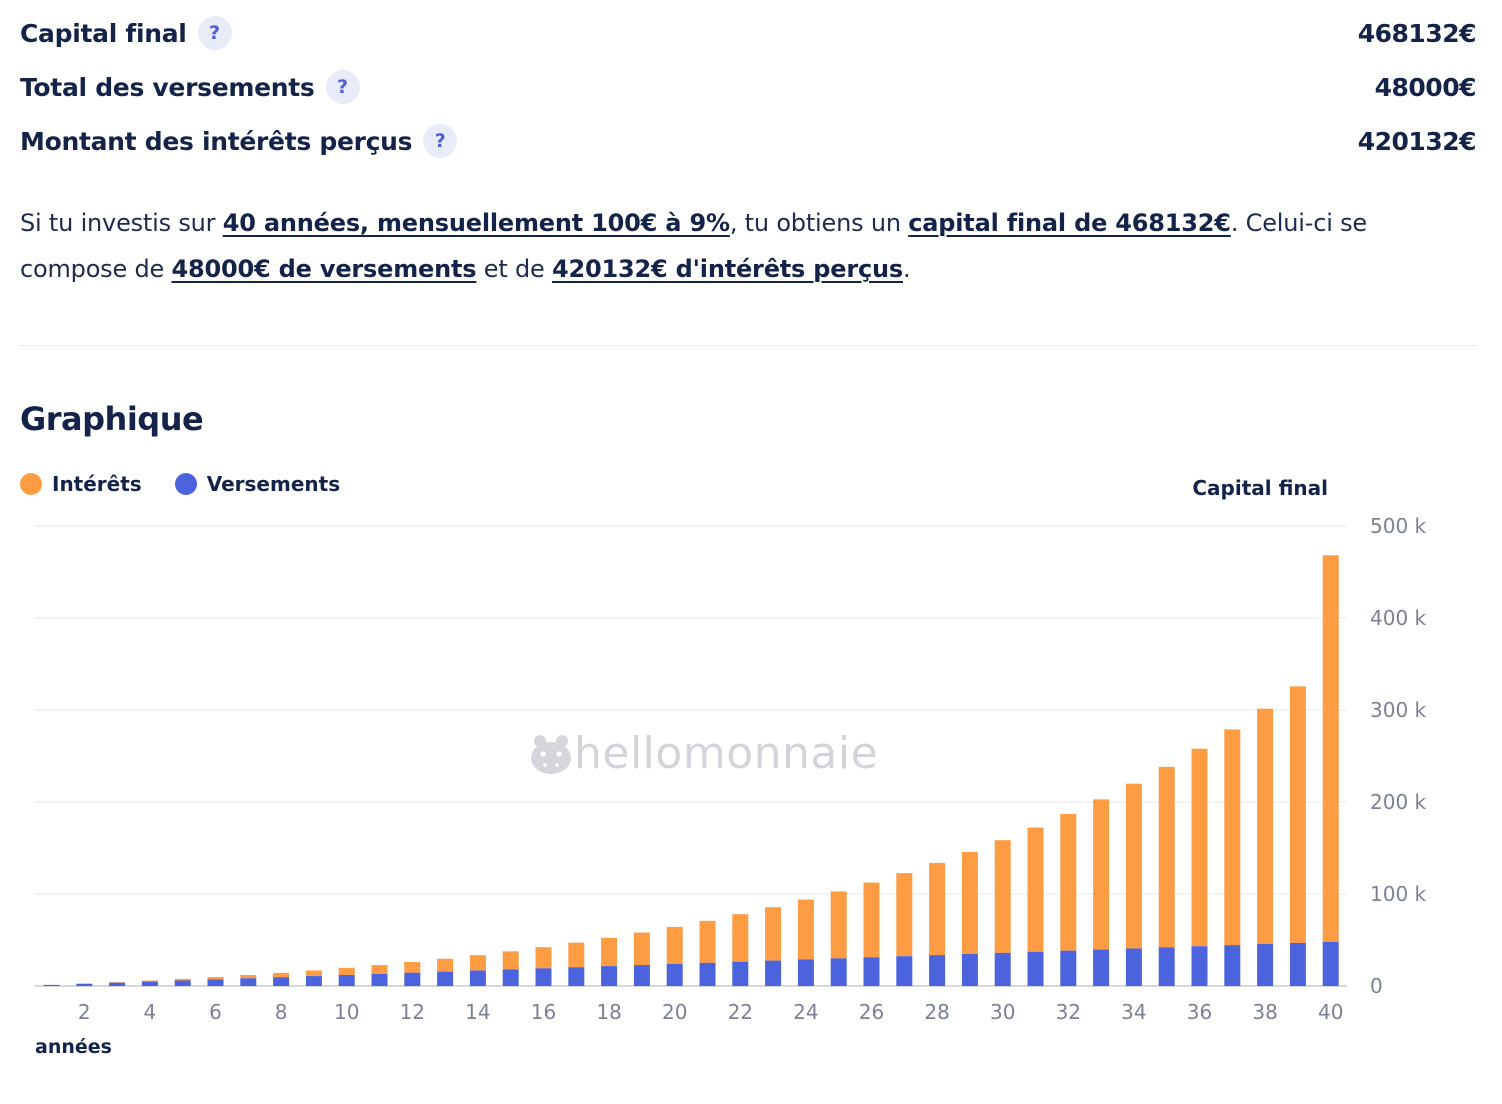 The image size is (1502, 1104). Describe the element at coordinates (1417, 141) in the screenshot. I see `interets-percus-value: 420132€` at that location.